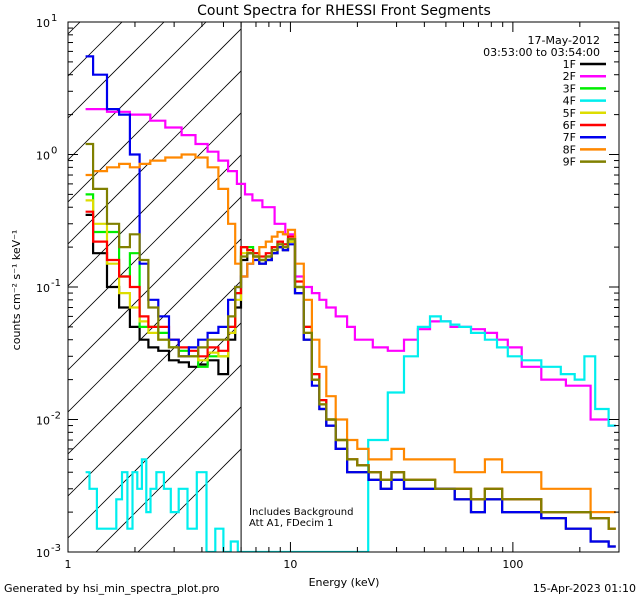  What do you see at coordinates (291, 523) in the screenshot?
I see `annotation-attenuator: Att A1, FDecim 1` at bounding box center [291, 523].